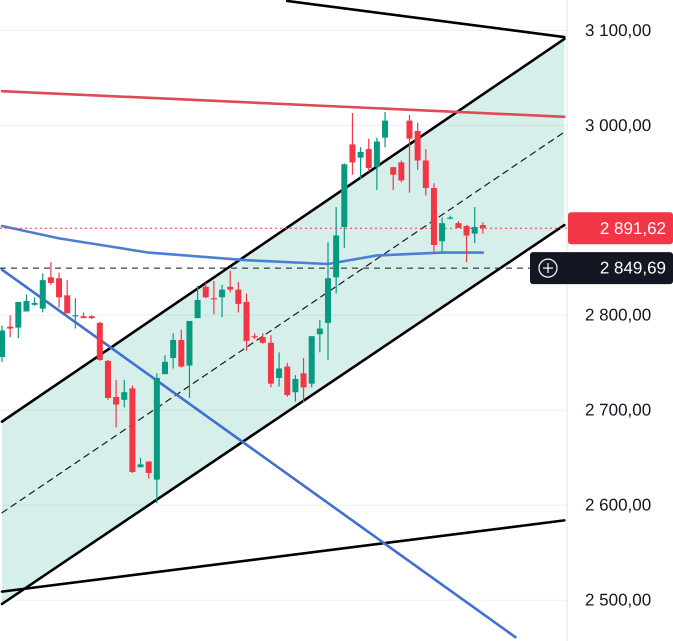 This screenshot has width=673, height=641. I want to click on ref-line-label: 2 849,69, so click(633, 268).